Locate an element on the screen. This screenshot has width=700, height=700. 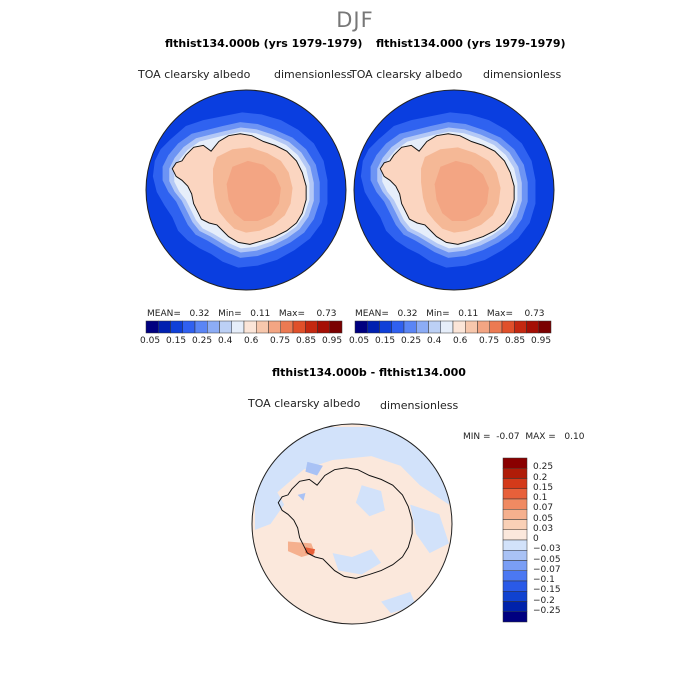
panel-1-variable-label: TOA clearsky albedo is located at coordinates (194, 74).